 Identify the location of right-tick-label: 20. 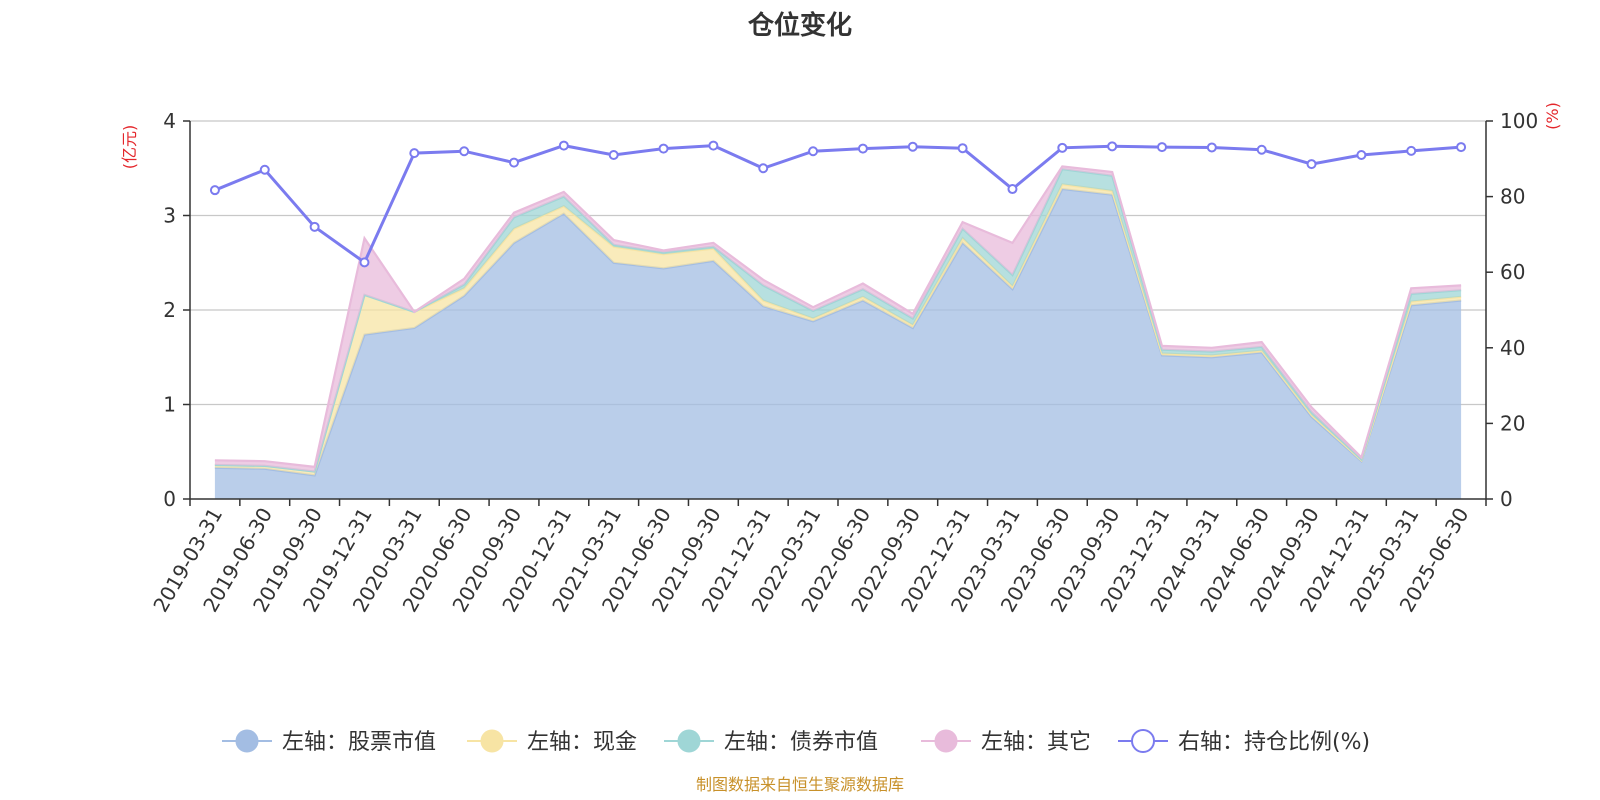
(1512, 423).